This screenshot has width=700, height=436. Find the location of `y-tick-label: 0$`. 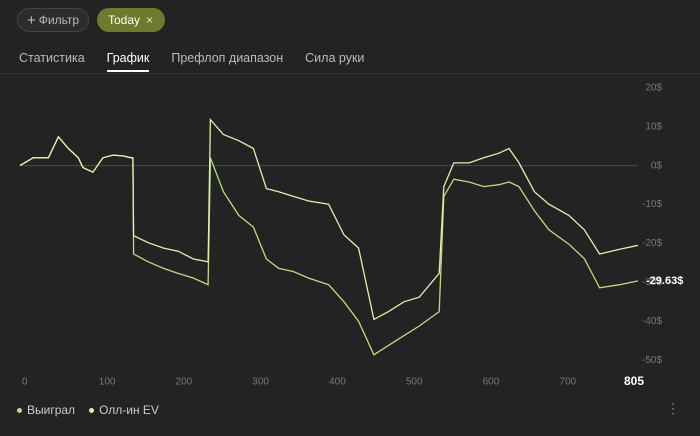

y-tick-label: 0$ is located at coordinates (657, 165).